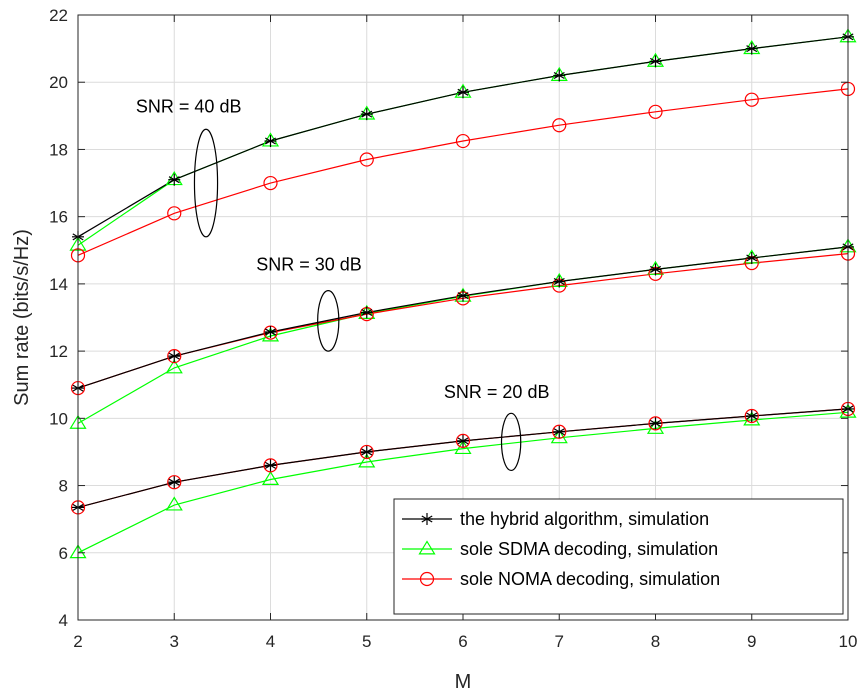 The width and height of the screenshot is (862, 696). Describe the element at coordinates (751, 641) in the screenshot. I see `x-tick-label: 9` at that location.